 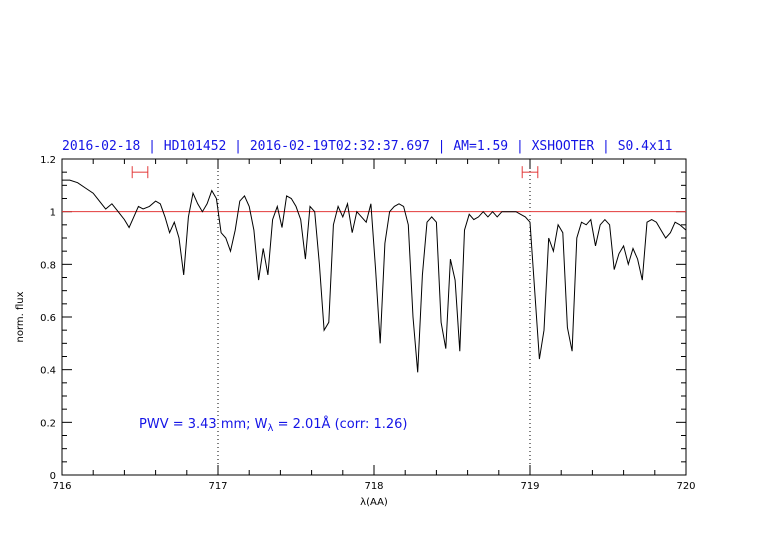 I want to click on x-tick-label: 718, so click(x=373, y=486).